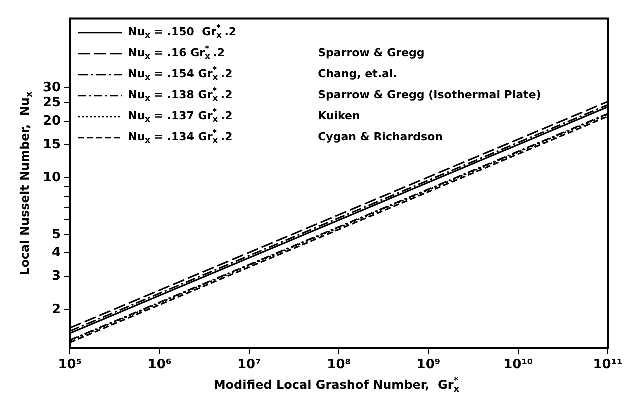  What do you see at coordinates (430, 95) in the screenshot?
I see `annotation: Sparrow & Gregg (Isothermal Plate)` at bounding box center [430, 95].